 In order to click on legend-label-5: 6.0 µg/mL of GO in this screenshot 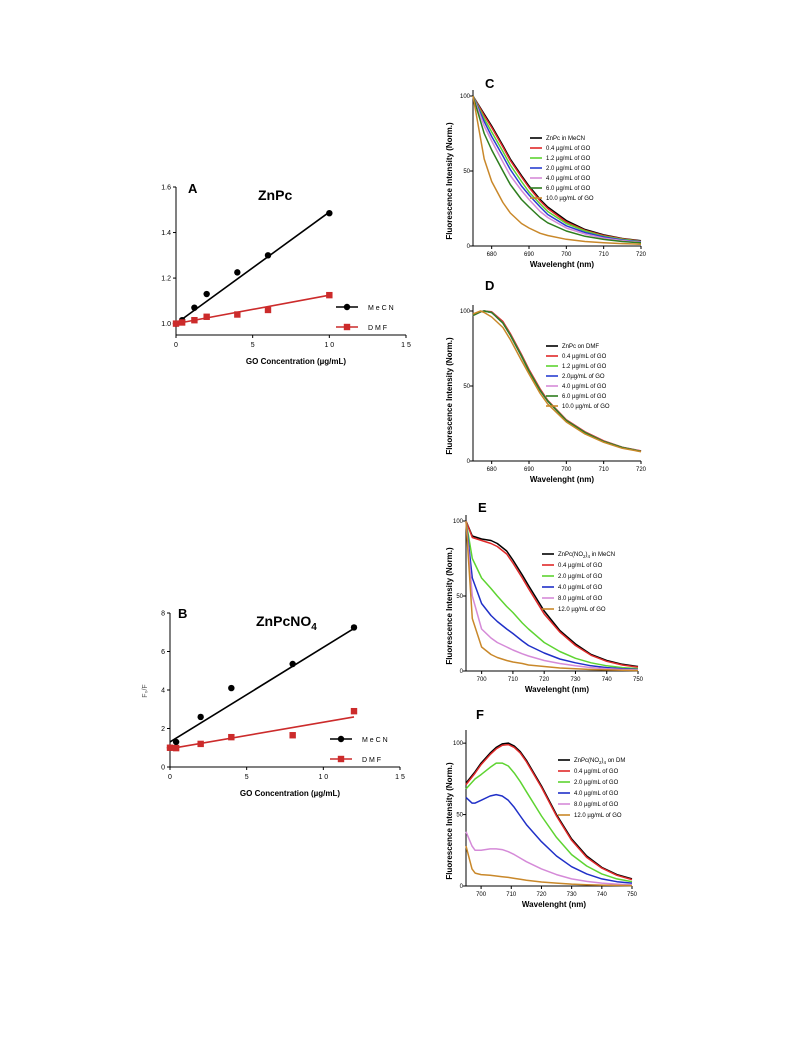, I will do `click(584, 397)`.